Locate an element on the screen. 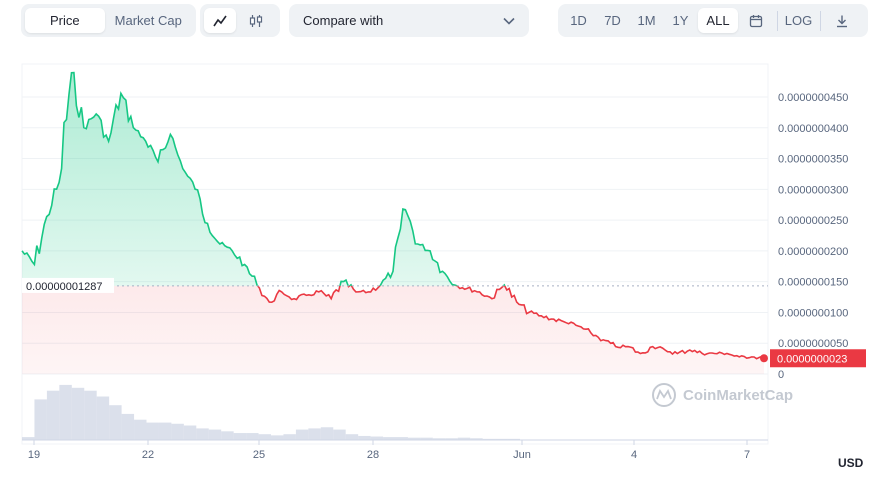 This screenshot has height=485, width=878. x-tick-label: 22 is located at coordinates (148, 455).